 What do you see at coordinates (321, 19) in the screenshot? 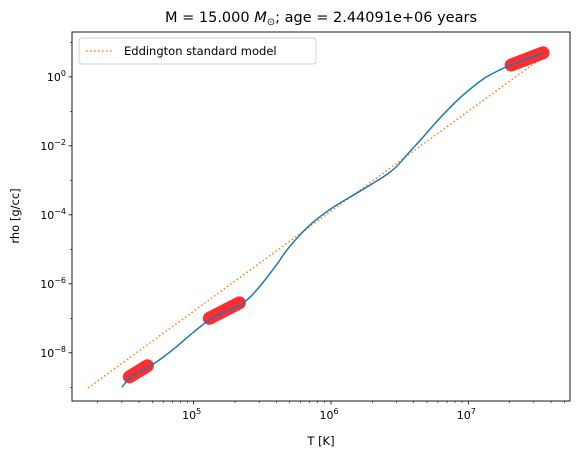
I see `chart-title: M = 15.000 M⊙; age = 2.44091e+06 years` at bounding box center [321, 19].